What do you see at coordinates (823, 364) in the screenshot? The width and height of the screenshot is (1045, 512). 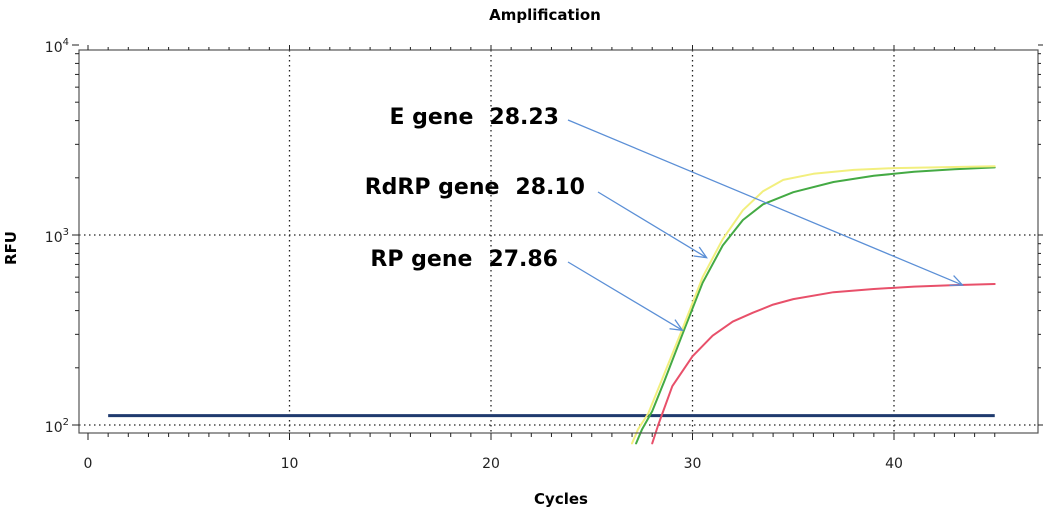 I see `series-line-e-gene` at bounding box center [823, 364].